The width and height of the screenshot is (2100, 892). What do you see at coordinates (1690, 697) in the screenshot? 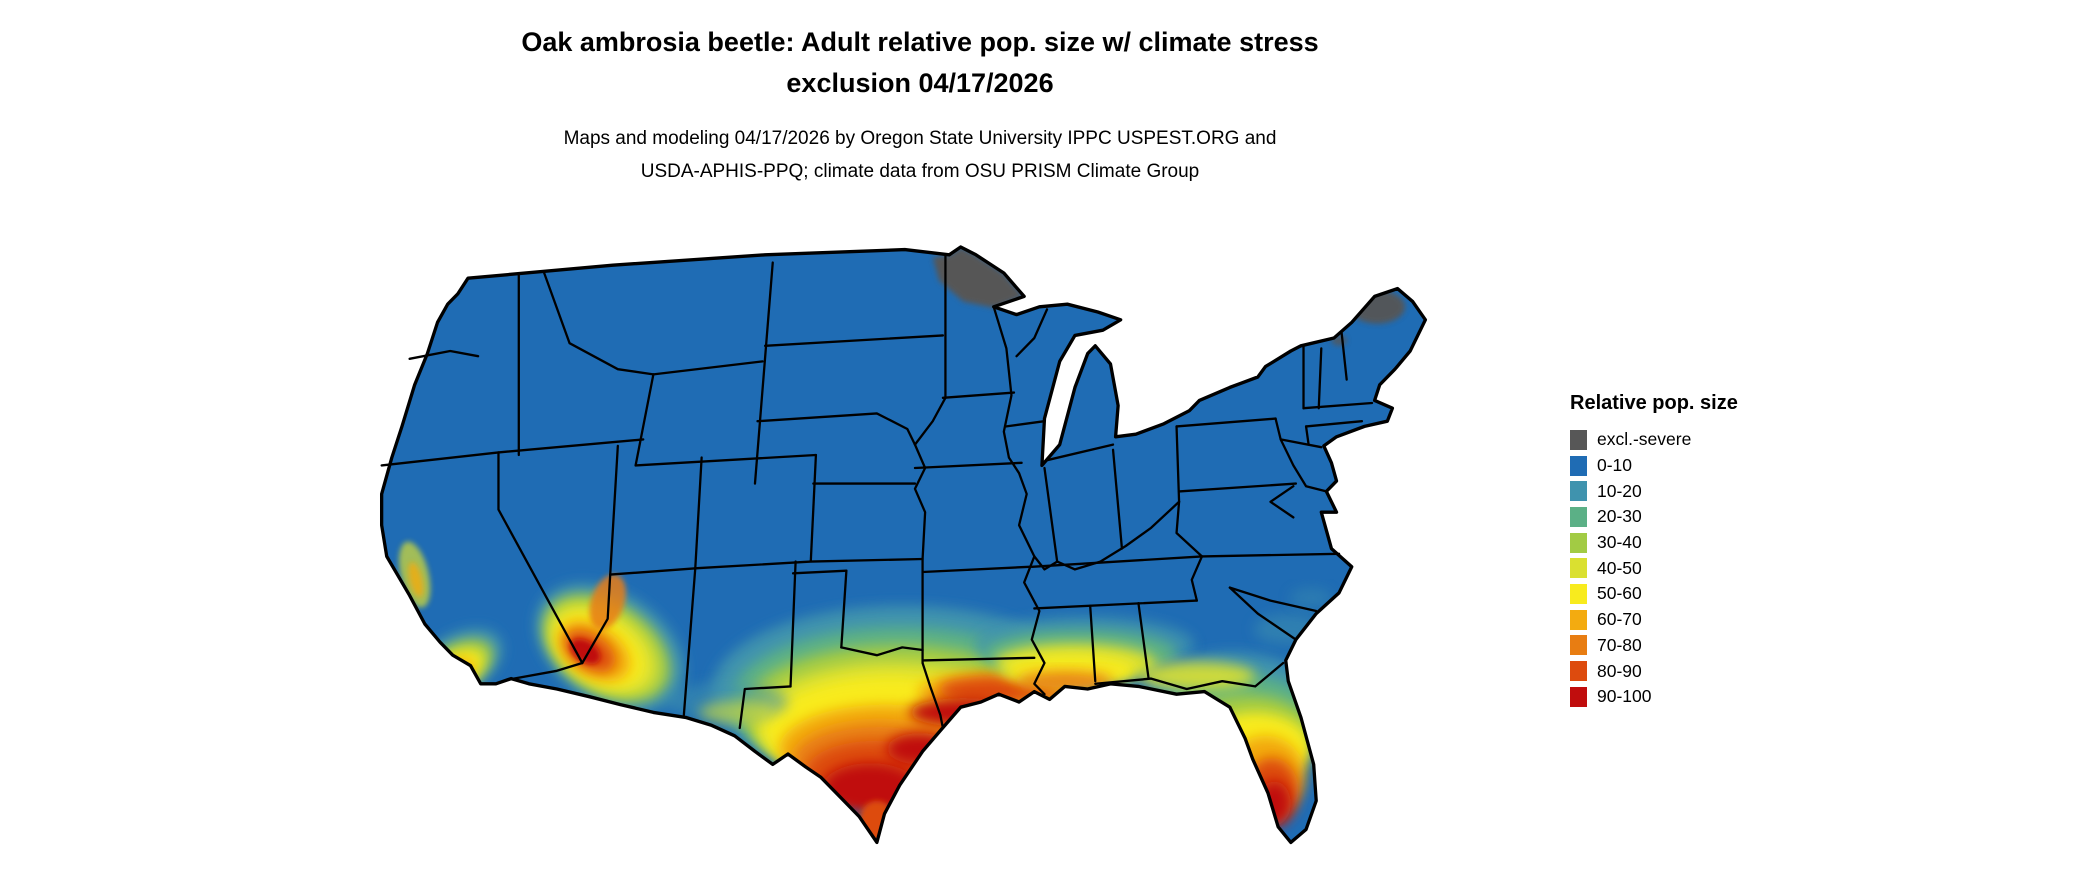
I see `legend-item-90-100: 90-100` at bounding box center [1690, 697].